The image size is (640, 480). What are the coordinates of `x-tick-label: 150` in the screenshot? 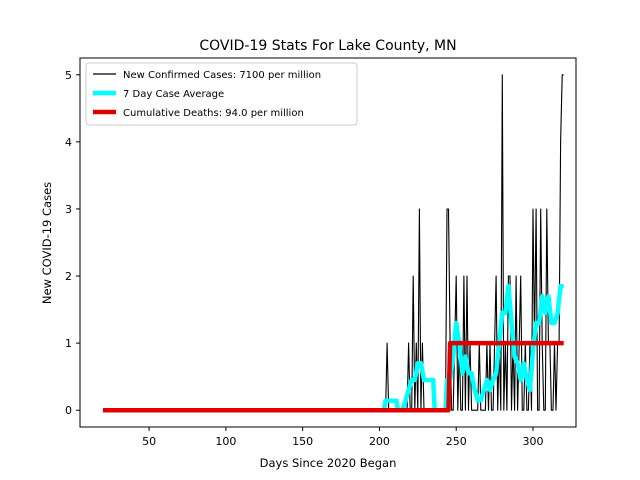 It's located at (302, 441).